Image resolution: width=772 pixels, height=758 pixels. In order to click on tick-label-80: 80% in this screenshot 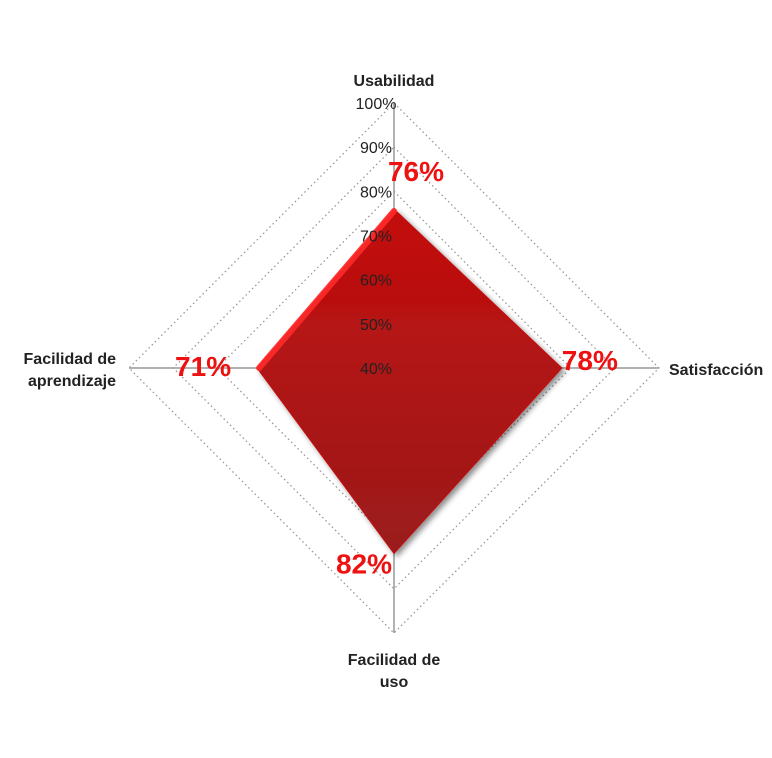, I will do `click(376, 192)`.